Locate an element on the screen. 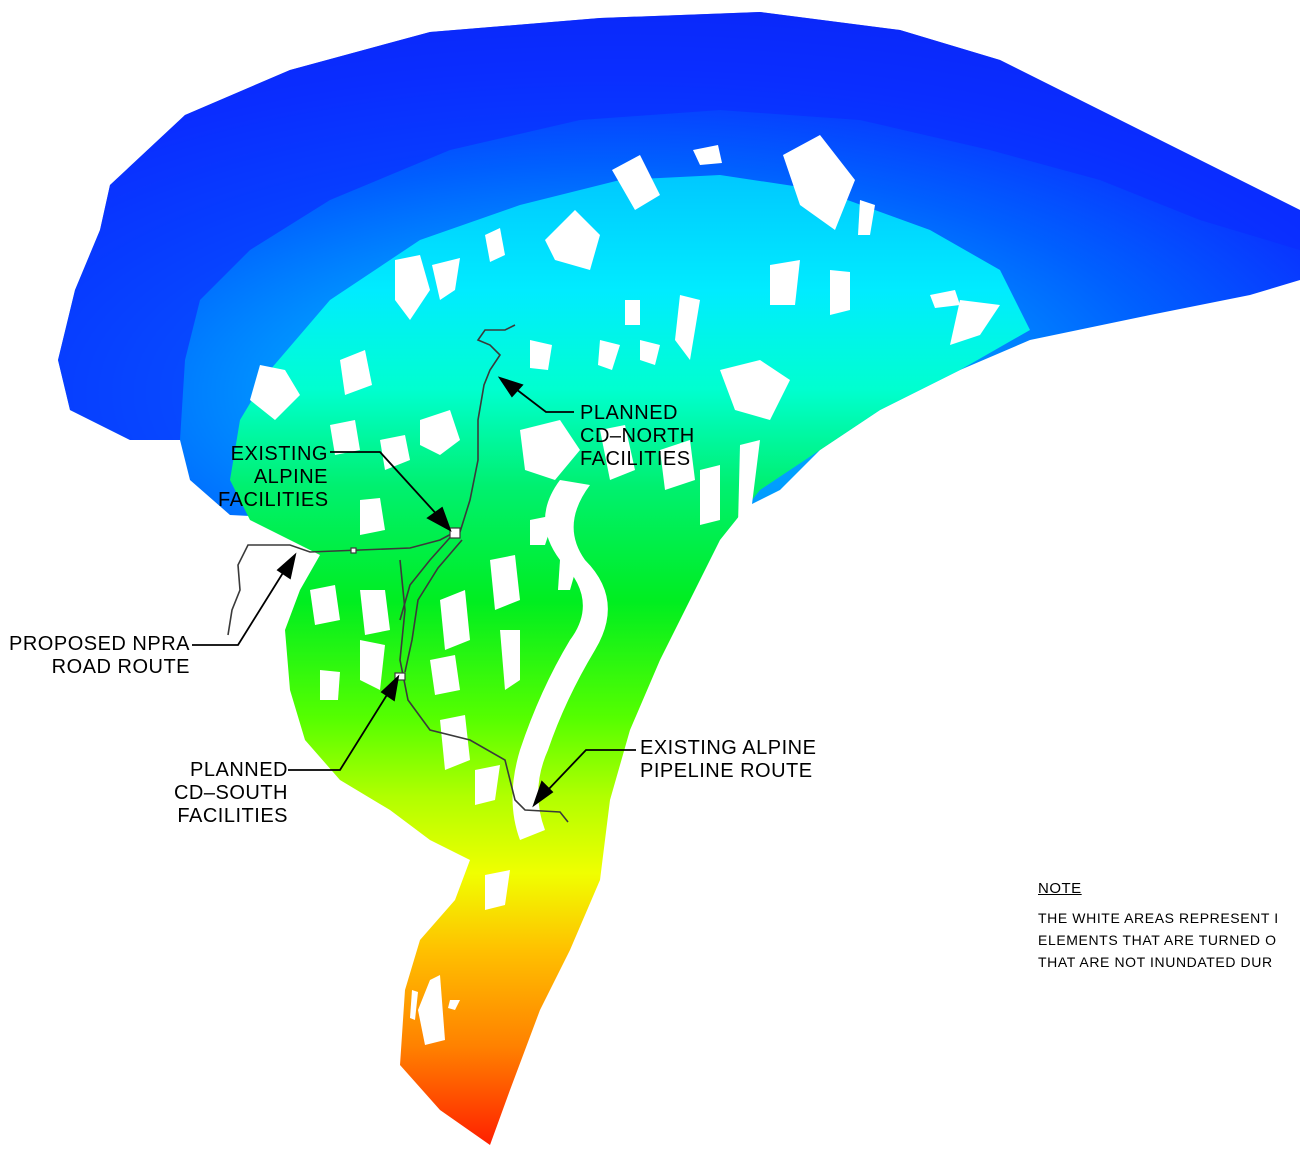  npra-road-route-line is located at coordinates (341, 583).